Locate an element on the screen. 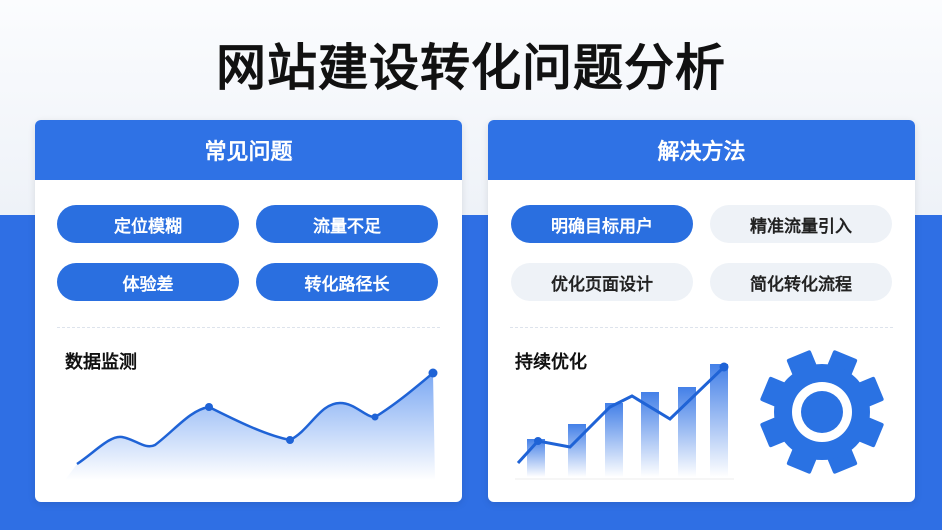 The width and height of the screenshot is (942, 530). solution-pill: 精准流量引入 is located at coordinates (801, 224).